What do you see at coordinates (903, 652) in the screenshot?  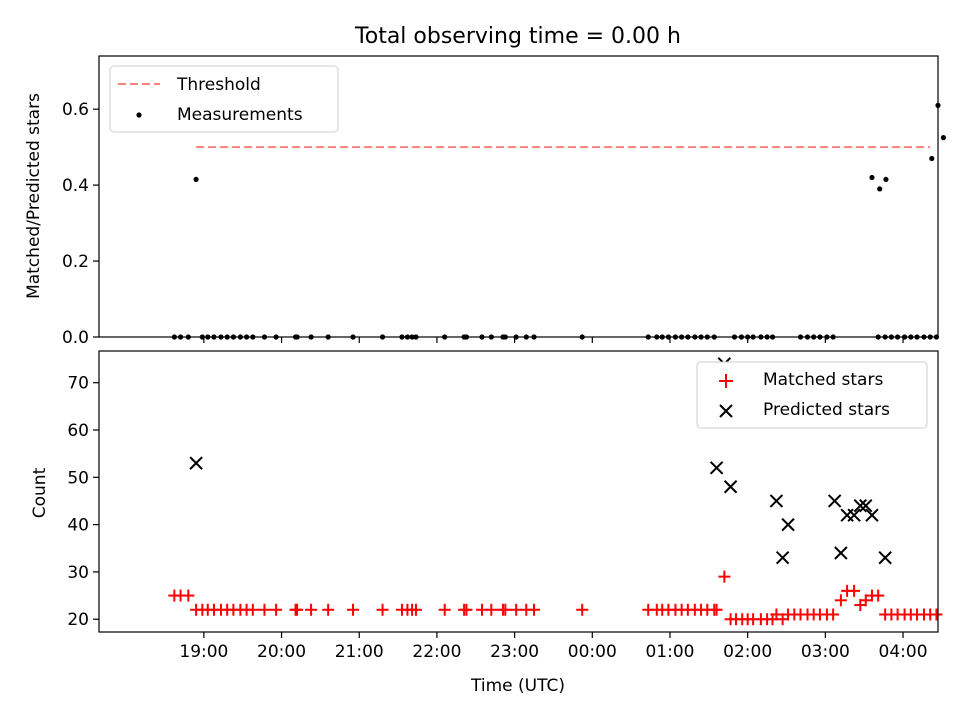 I see `x-tick-label: 04:00` at bounding box center [903, 652].